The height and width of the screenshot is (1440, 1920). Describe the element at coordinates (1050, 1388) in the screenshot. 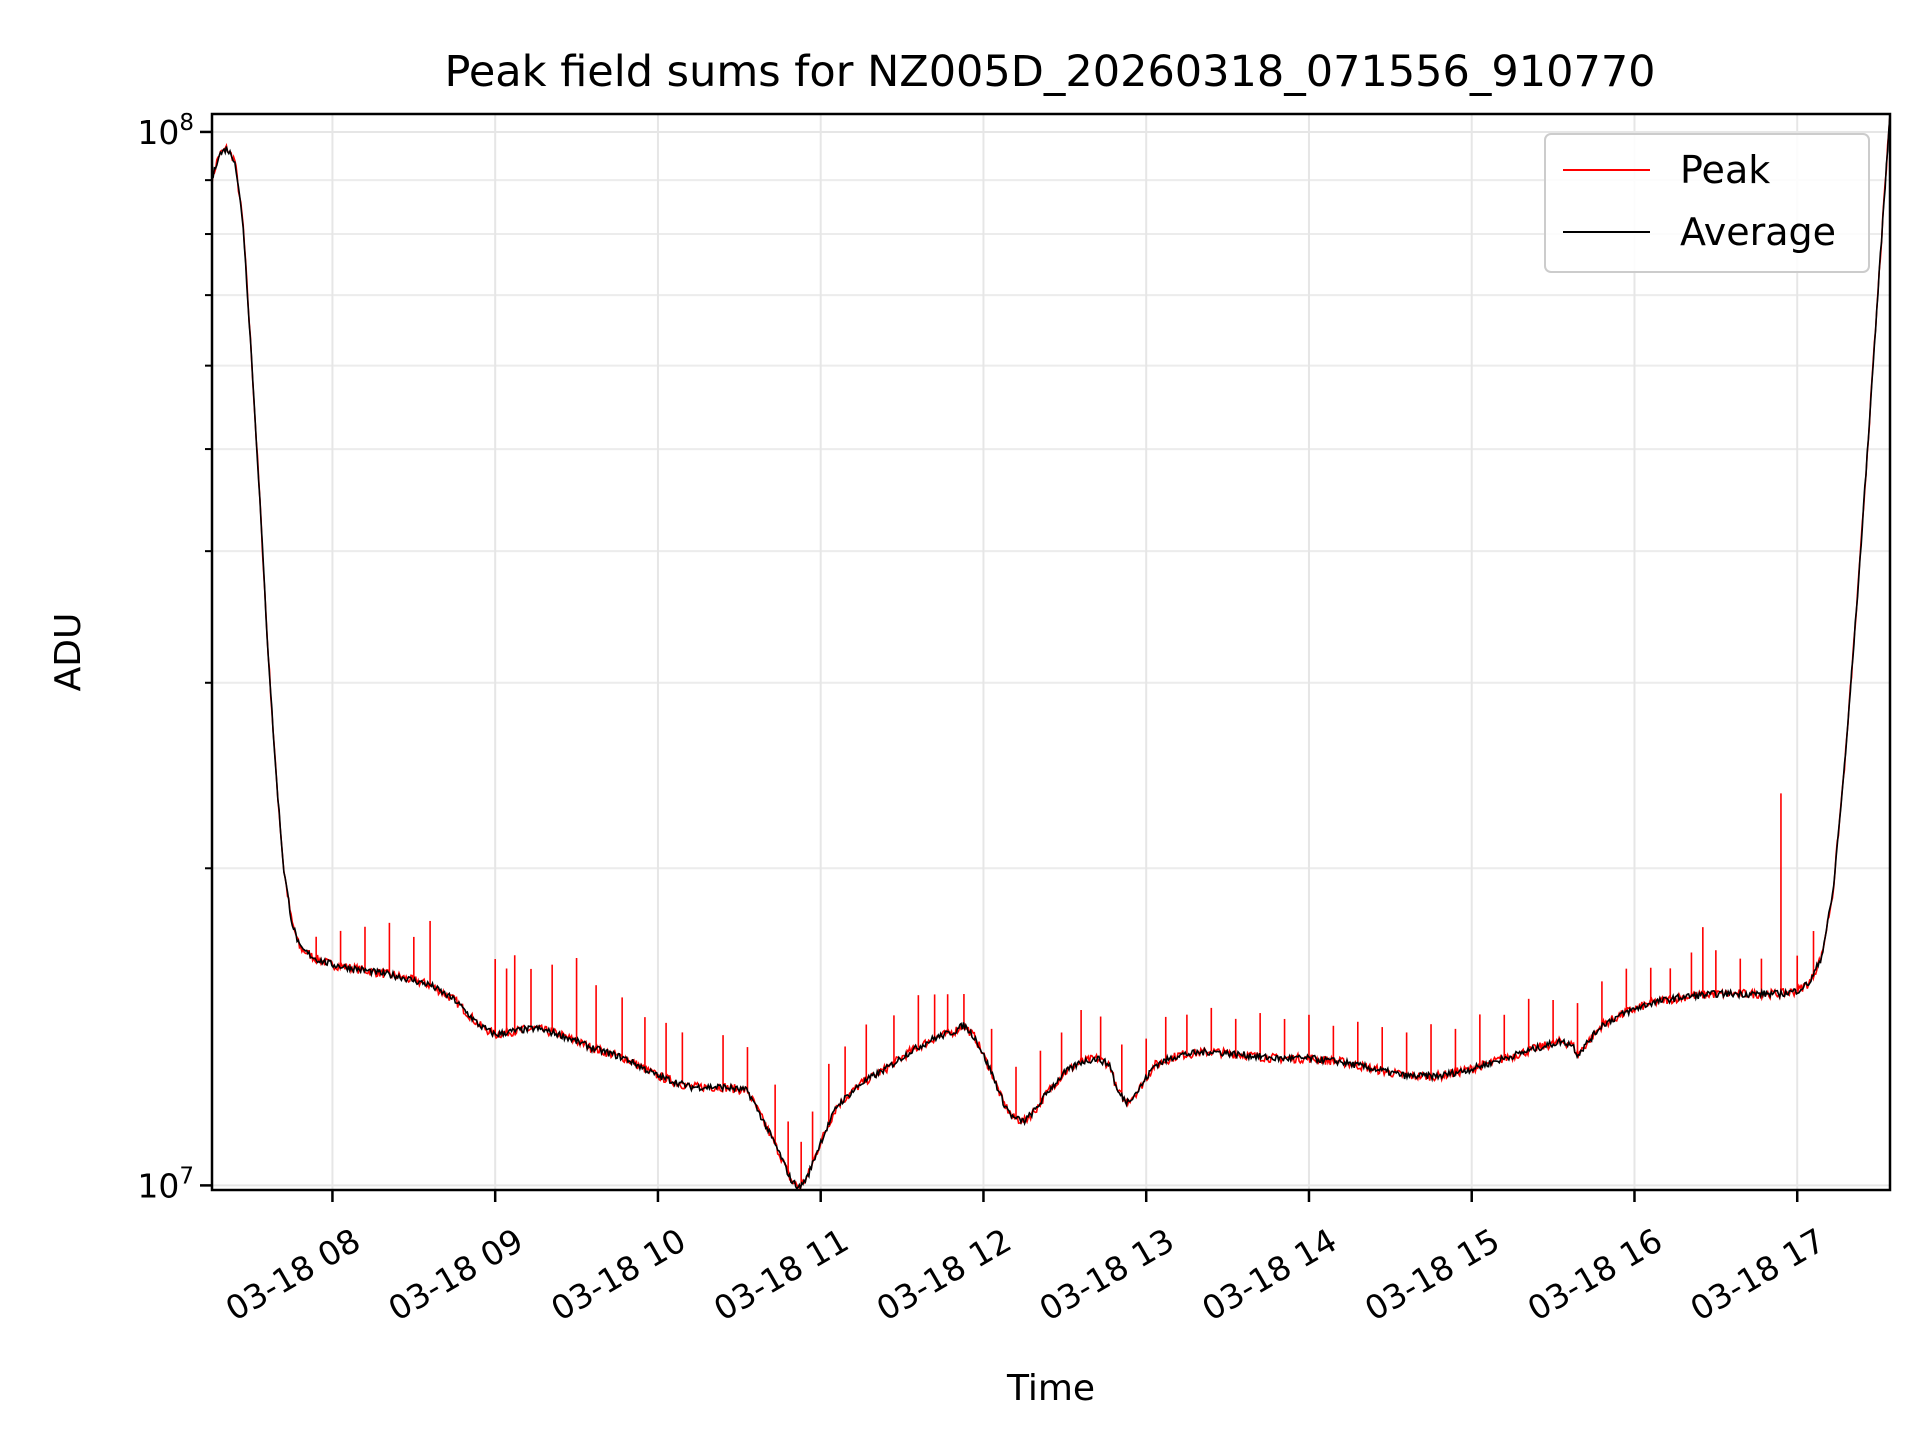

I see `x-axis-label: Time` at that location.